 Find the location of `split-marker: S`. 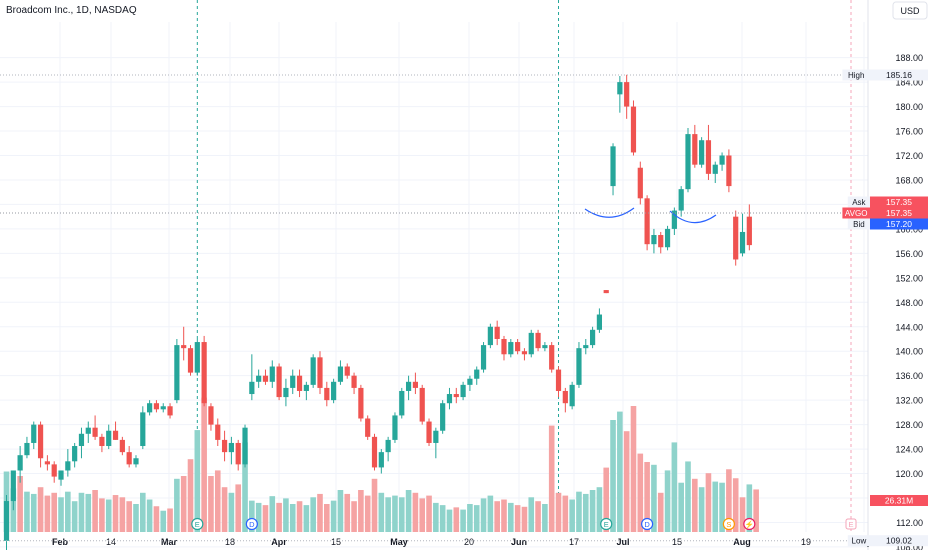

split-marker: S is located at coordinates (728, 524).